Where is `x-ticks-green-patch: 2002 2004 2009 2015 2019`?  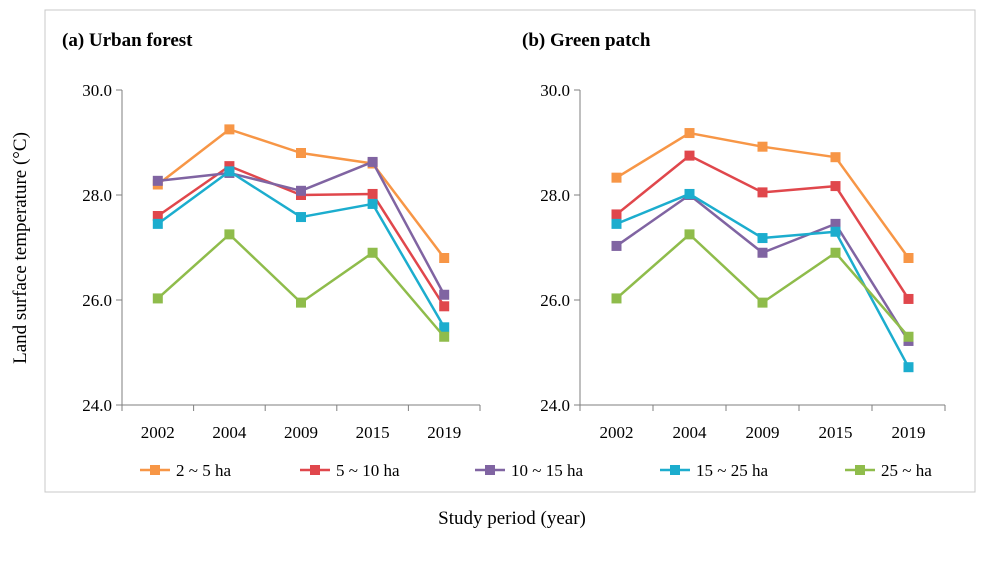
x-ticks-green-patch: 2002 2004 2009 2015 2019 is located at coordinates (762, 423).